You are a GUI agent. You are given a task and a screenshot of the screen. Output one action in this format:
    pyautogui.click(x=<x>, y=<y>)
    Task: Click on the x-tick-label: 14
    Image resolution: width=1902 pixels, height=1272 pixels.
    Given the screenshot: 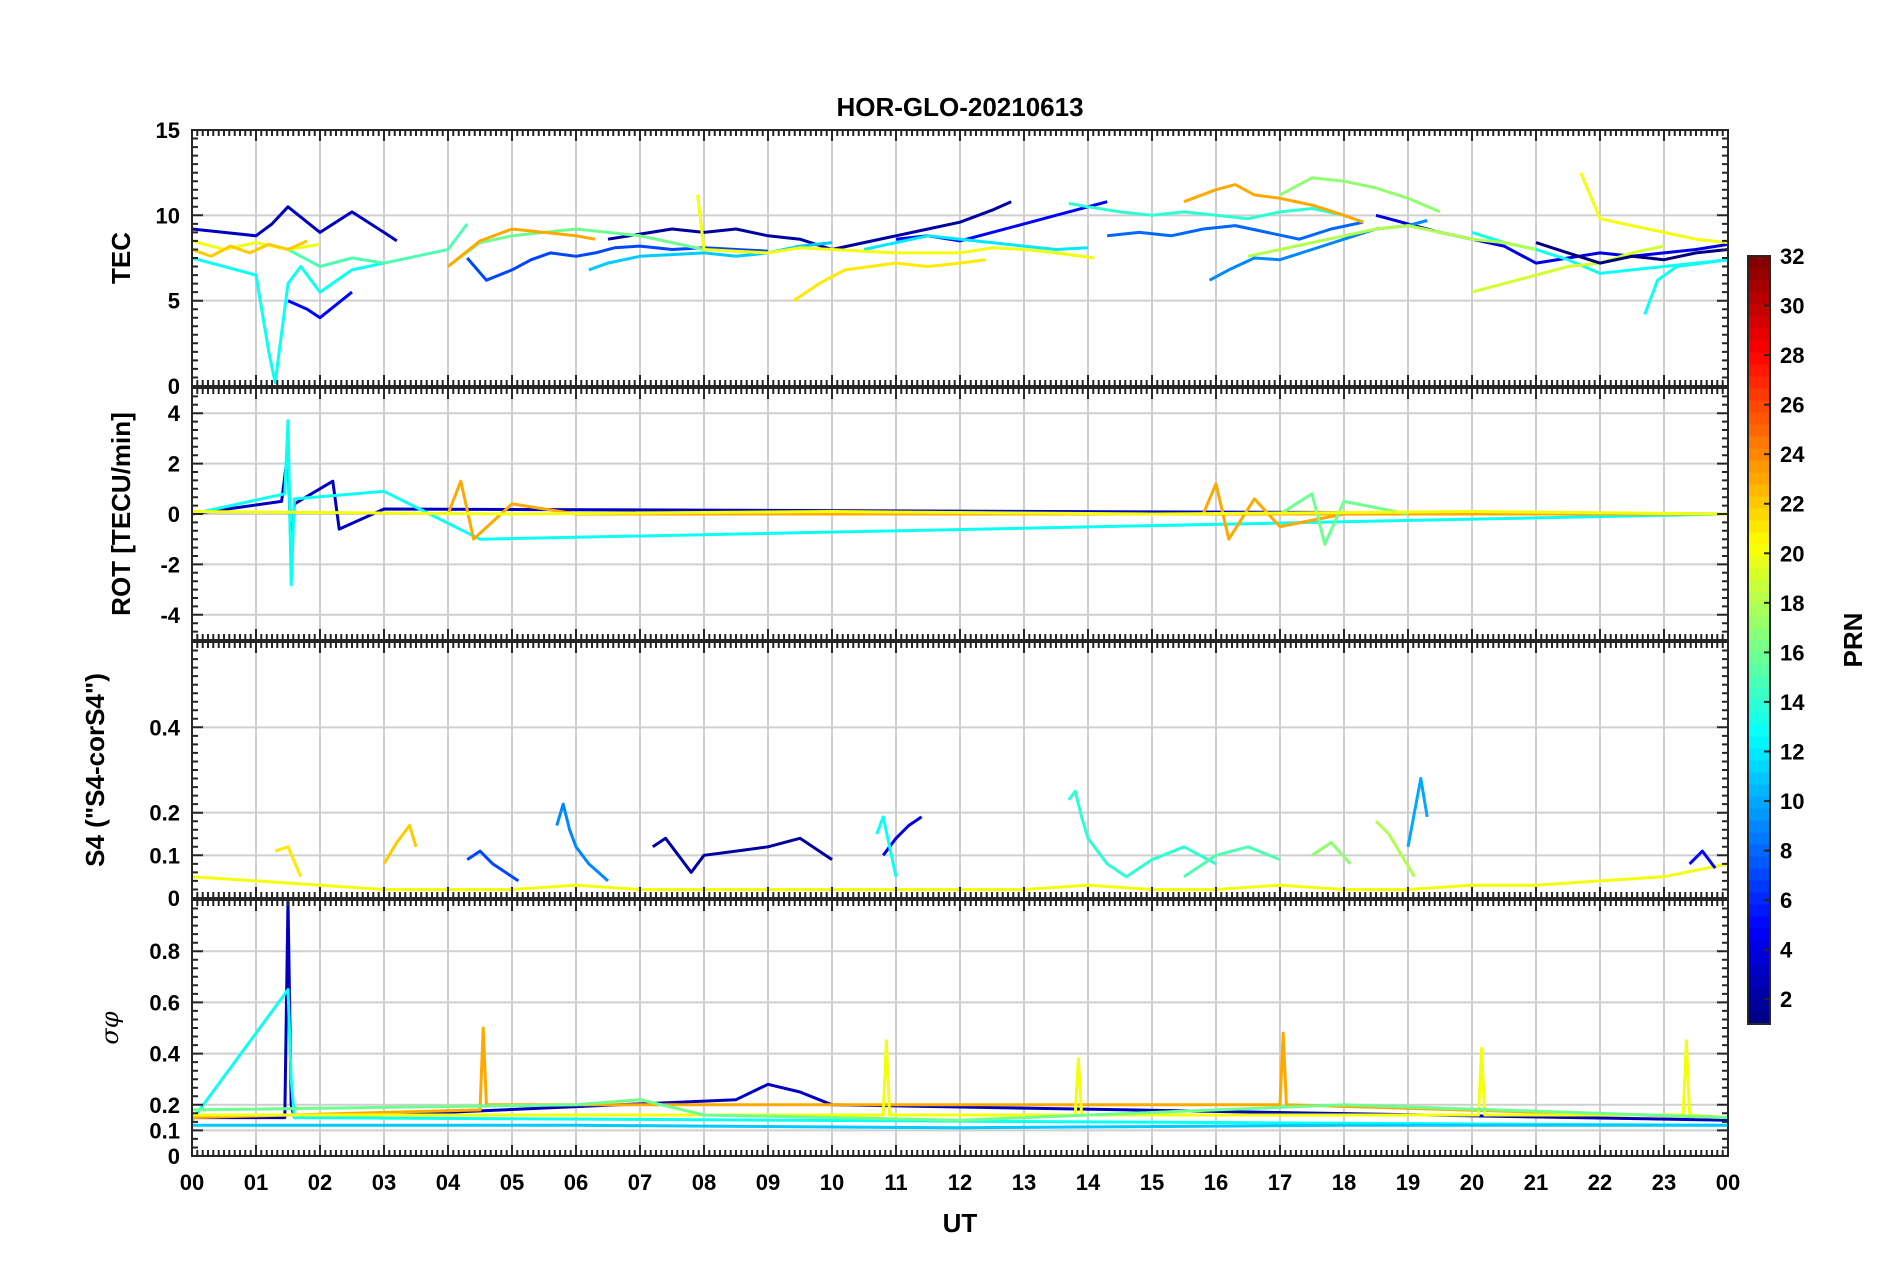 What is the action you would take?
    pyautogui.click(x=1088, y=1182)
    